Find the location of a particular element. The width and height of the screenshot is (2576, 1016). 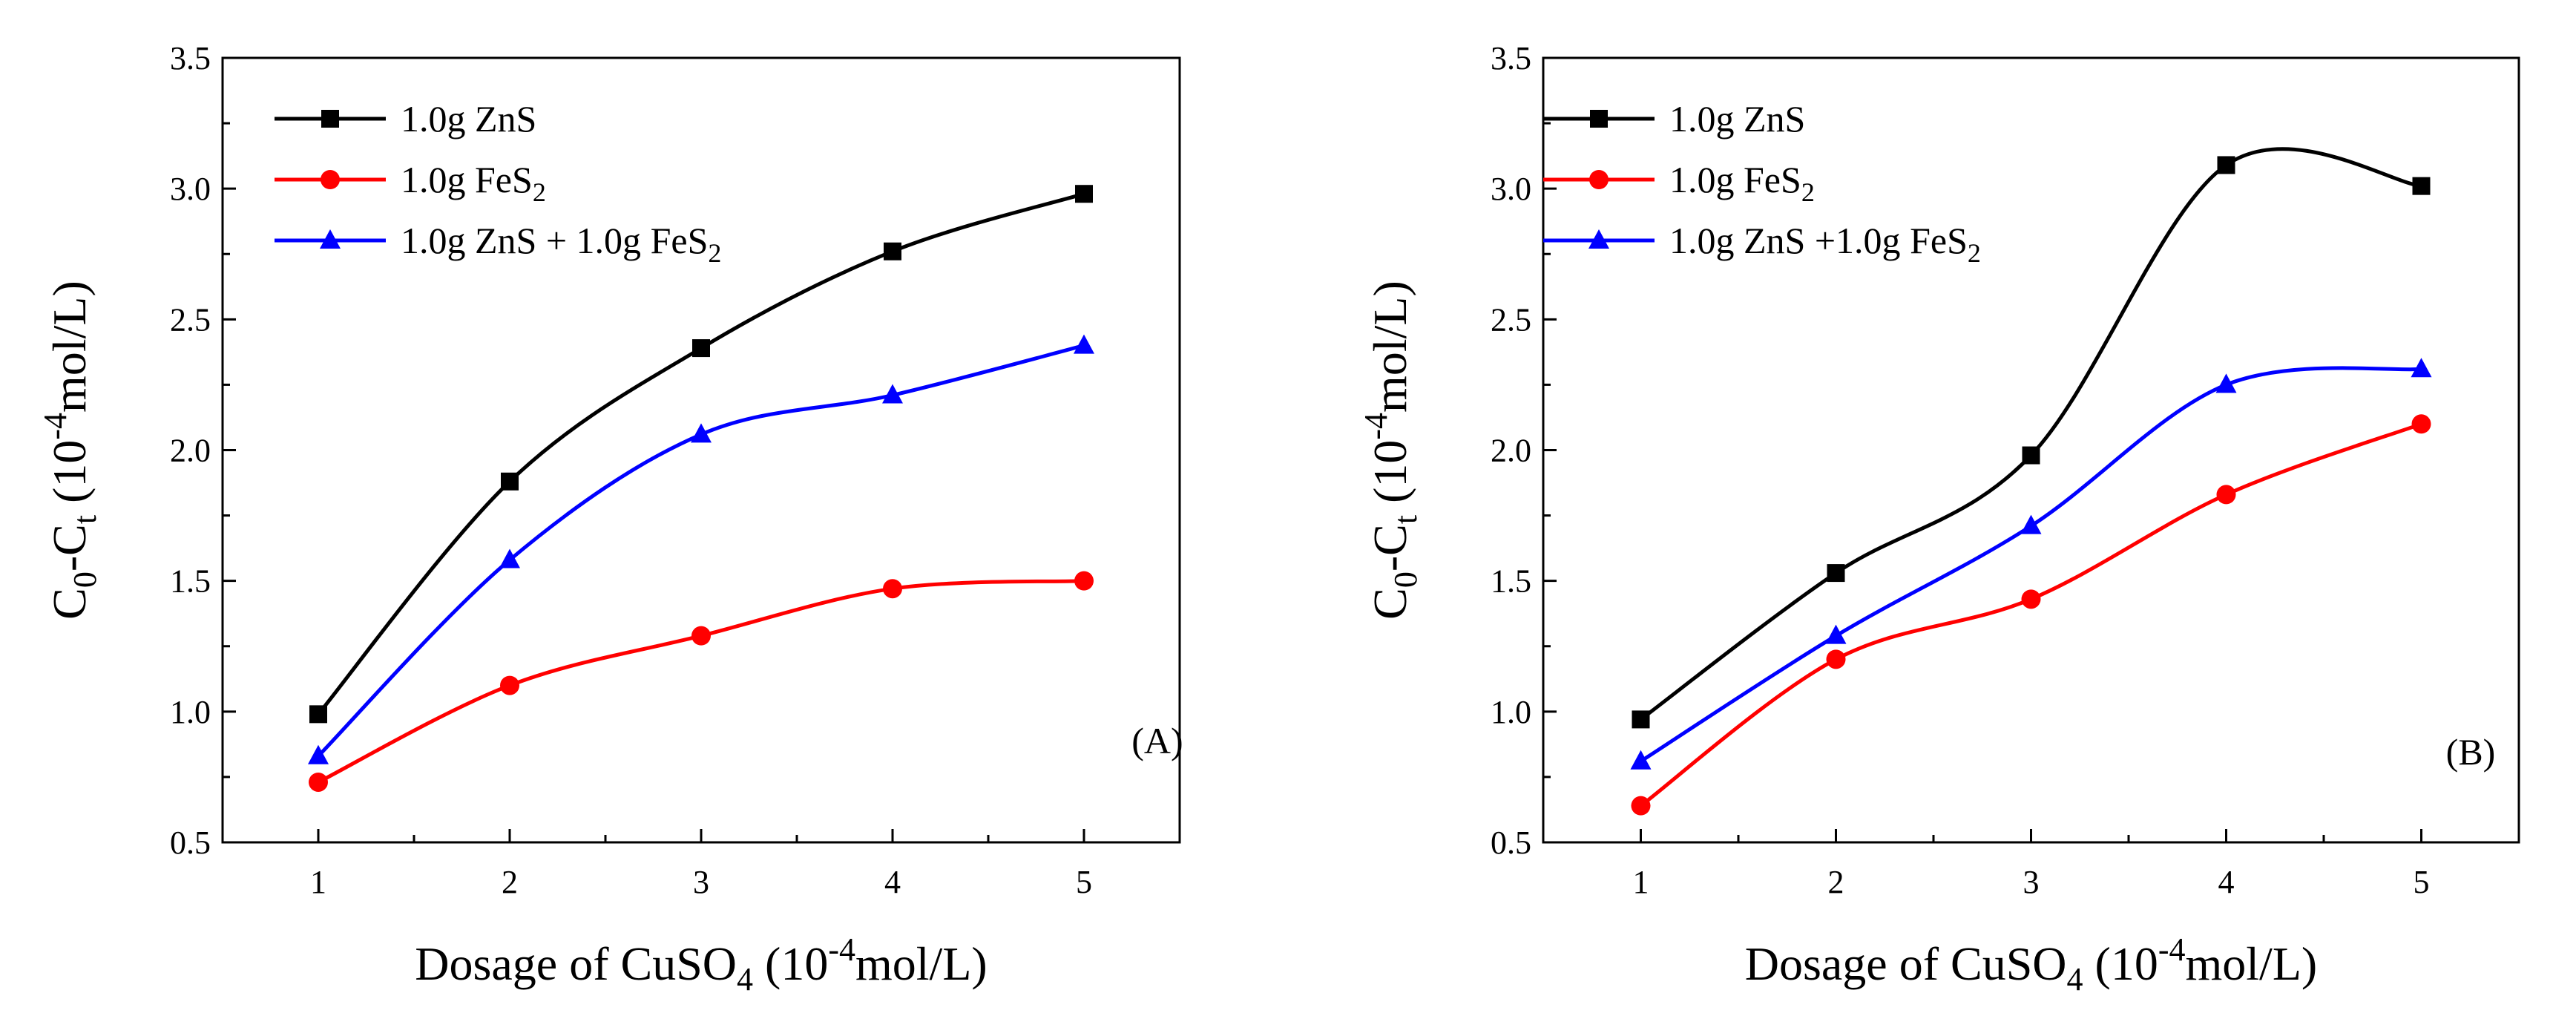

panel-label: (A) is located at coordinates (1157, 740).